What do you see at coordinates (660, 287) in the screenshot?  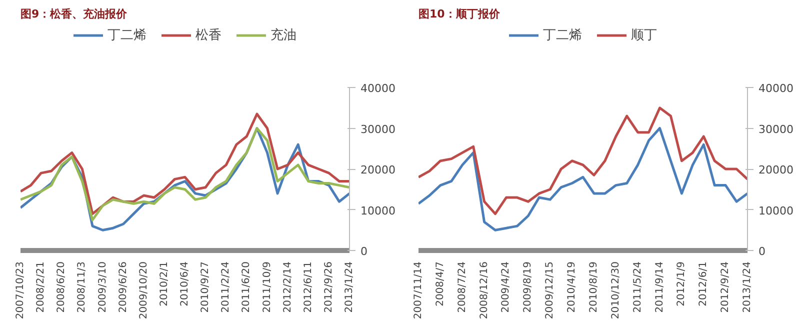 I see `x-tick-label: 2011/9/14` at bounding box center [660, 287].